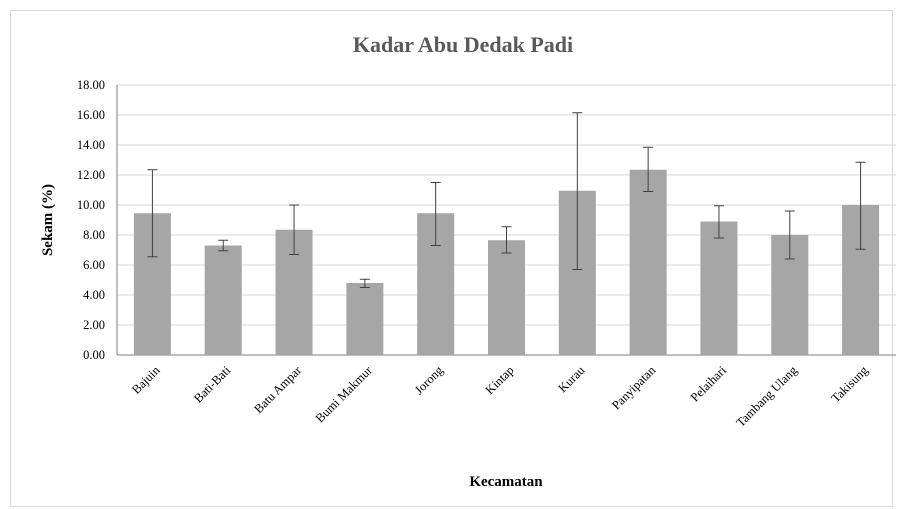 This screenshot has width=905, height=509. Describe the element at coordinates (344, 394) in the screenshot. I see `x-tick-label: Bumi Makmur` at that location.